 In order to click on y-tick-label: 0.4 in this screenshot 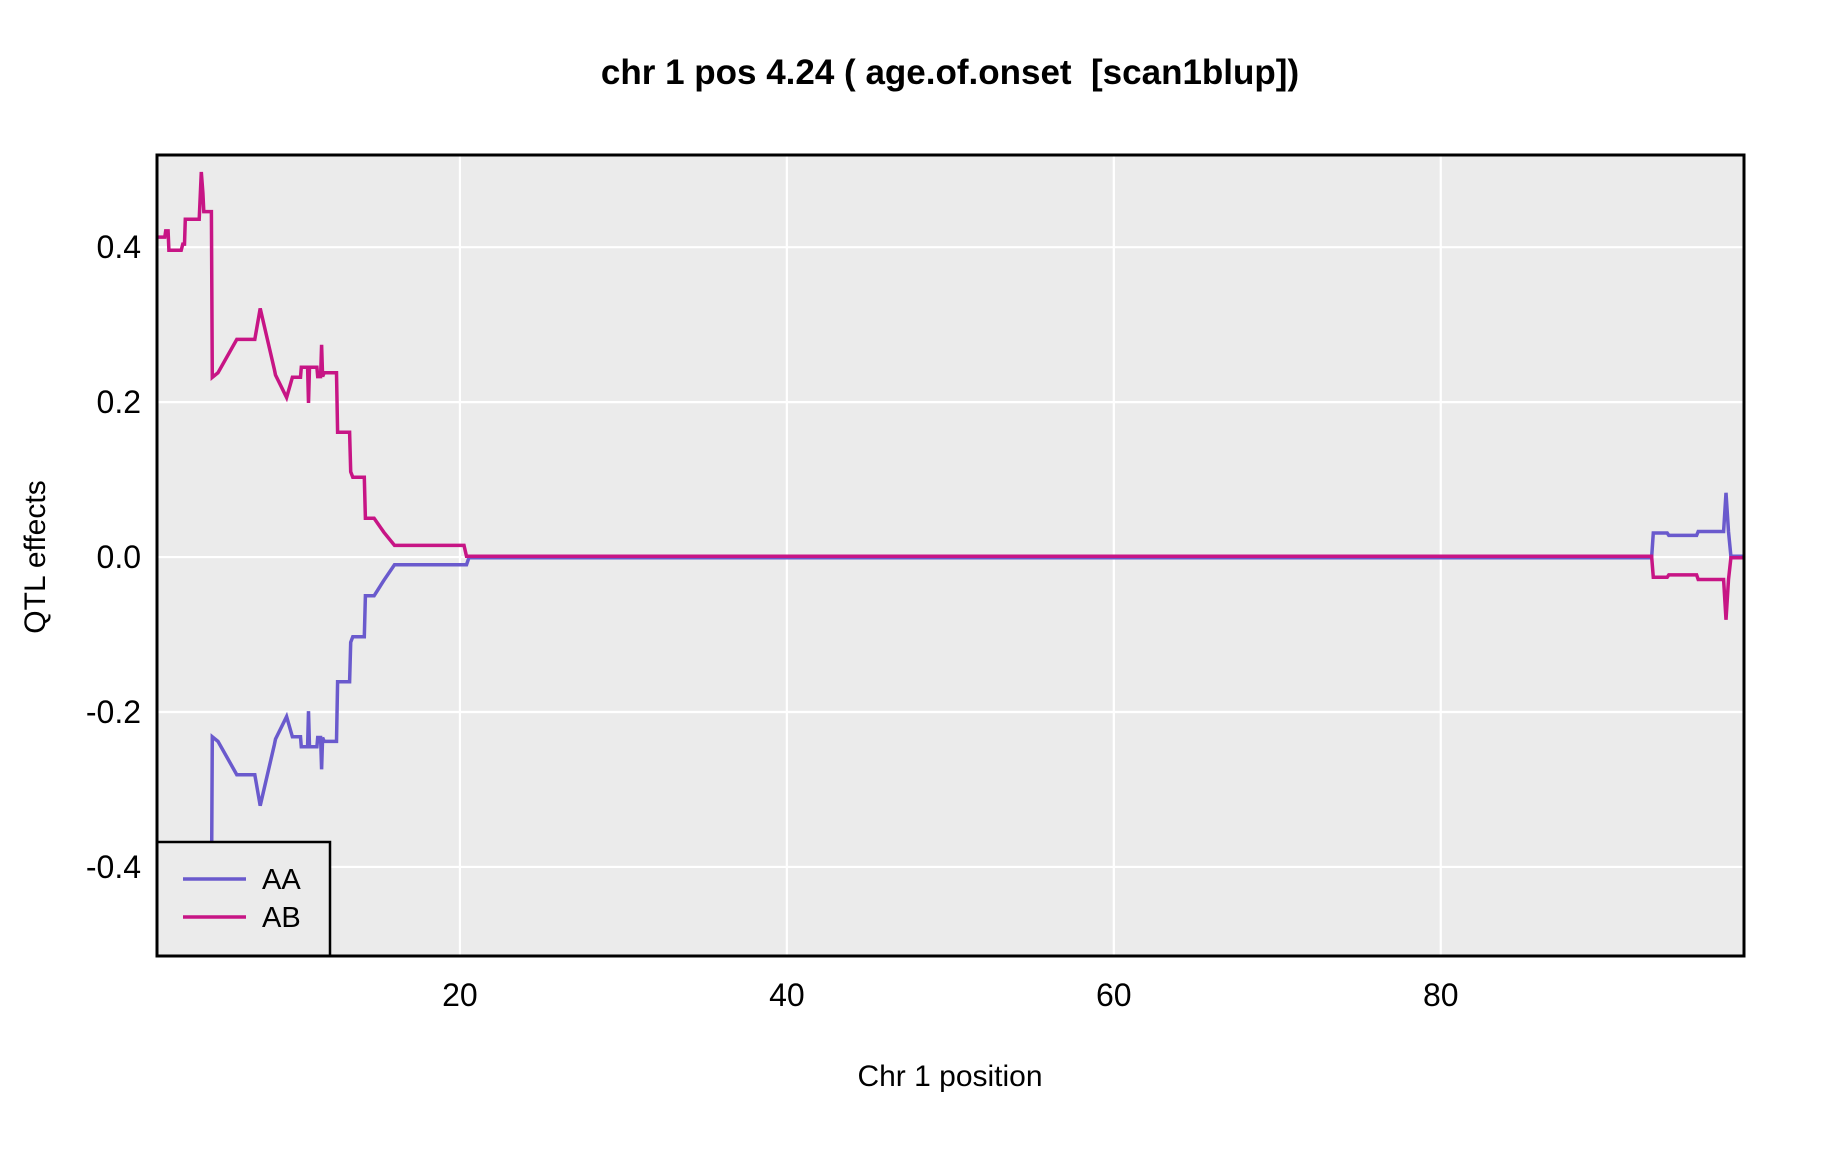, I will do `click(119, 247)`.